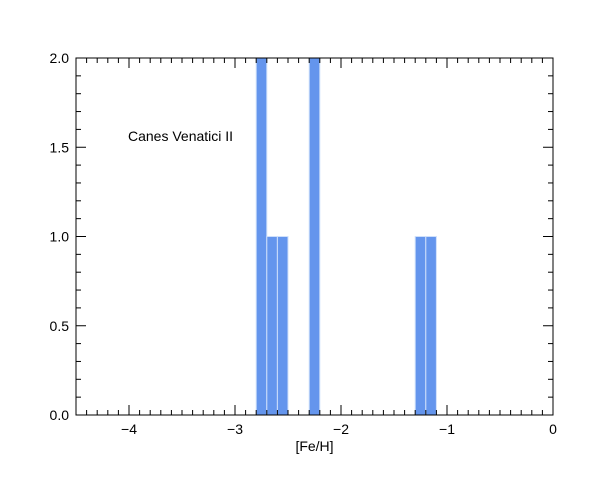 The image size is (599, 479). Describe the element at coordinates (180, 136) in the screenshot. I see `chart-annotation: Canes Venatici II` at that location.